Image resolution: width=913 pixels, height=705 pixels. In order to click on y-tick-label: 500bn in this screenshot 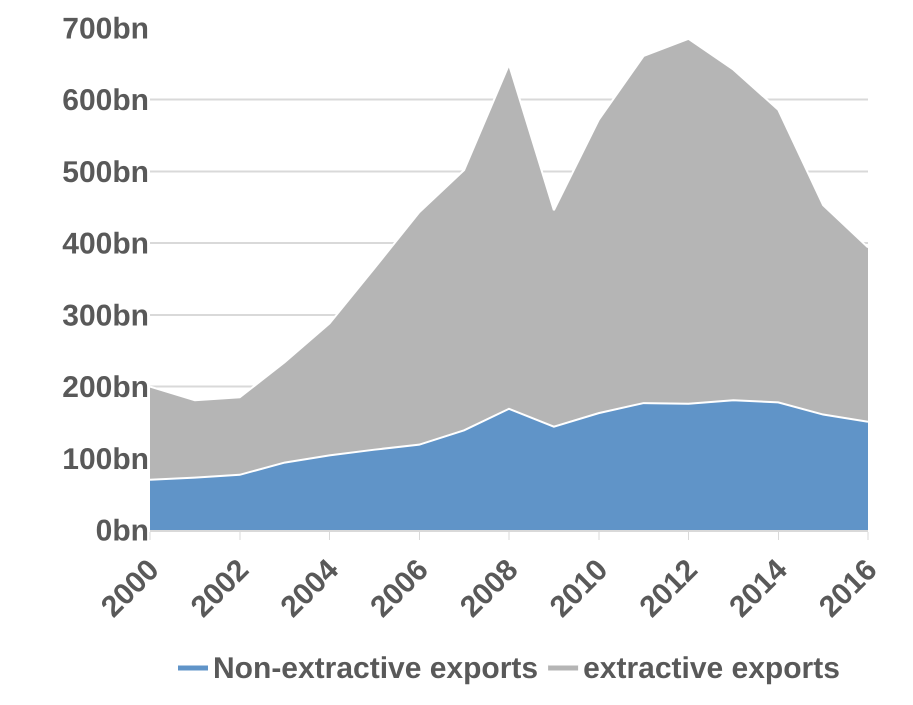, I will do `click(105, 172)`.